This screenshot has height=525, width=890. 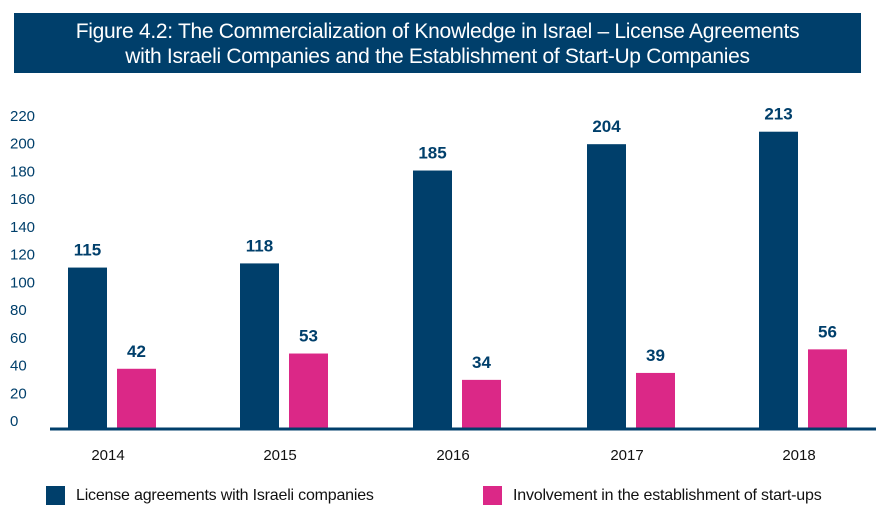 What do you see at coordinates (606, 286) in the screenshot?
I see `bar-license-2017` at bounding box center [606, 286].